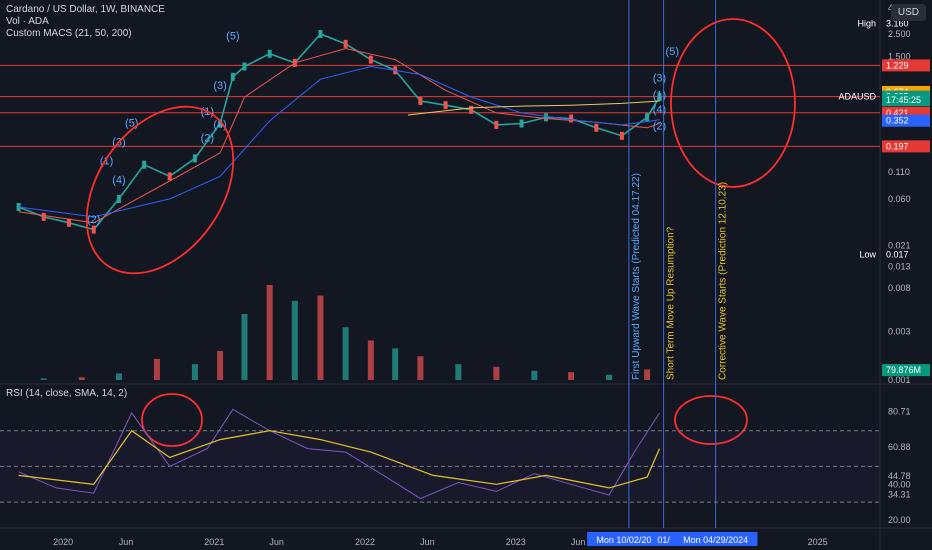 The height and width of the screenshot is (550, 932). Describe the element at coordinates (671, 303) in the screenshot. I see `prediction-note: Short Term Move Up Resumption?` at that location.